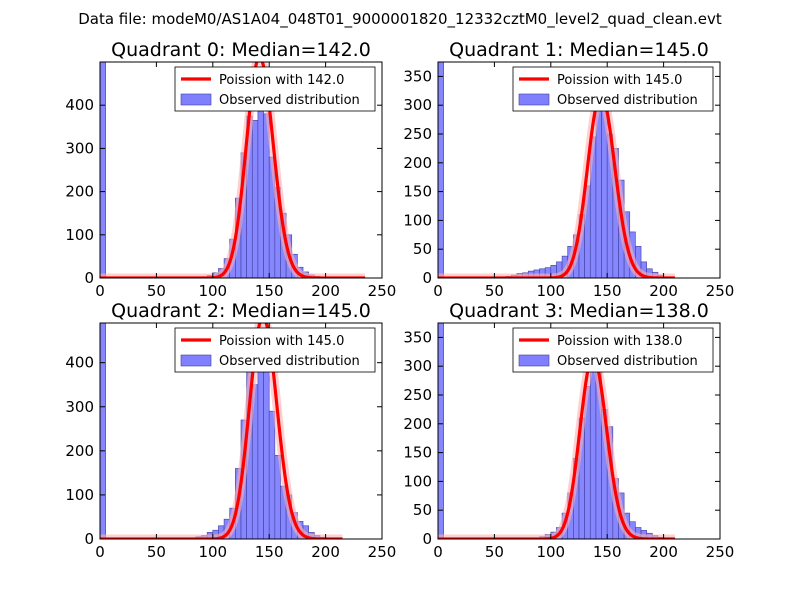 This screenshot has width=800, height=600. I want to click on chart-title: Quadrant 0: Median=142.0, so click(241, 50).